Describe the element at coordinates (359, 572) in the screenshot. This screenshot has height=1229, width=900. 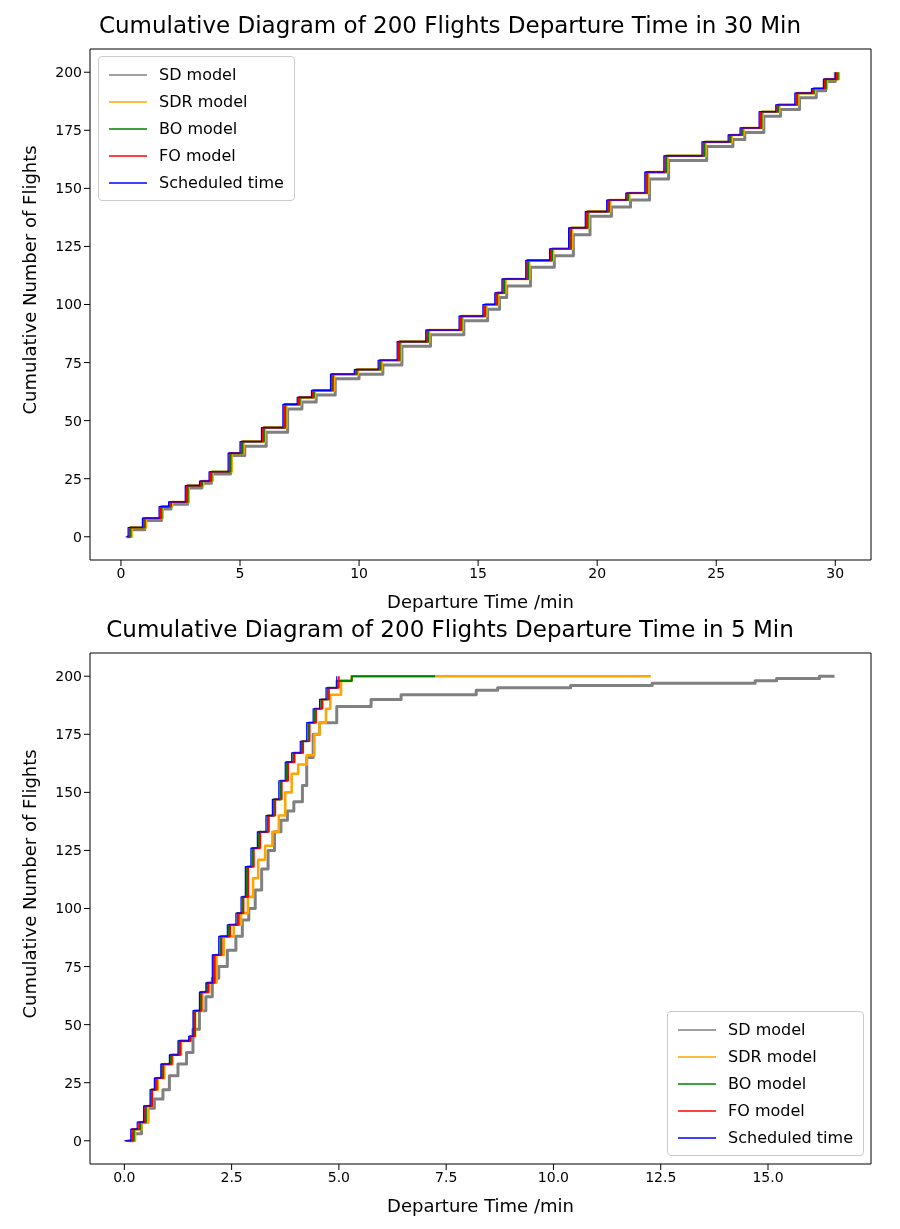
I see `x-tick-label: 10` at that location.